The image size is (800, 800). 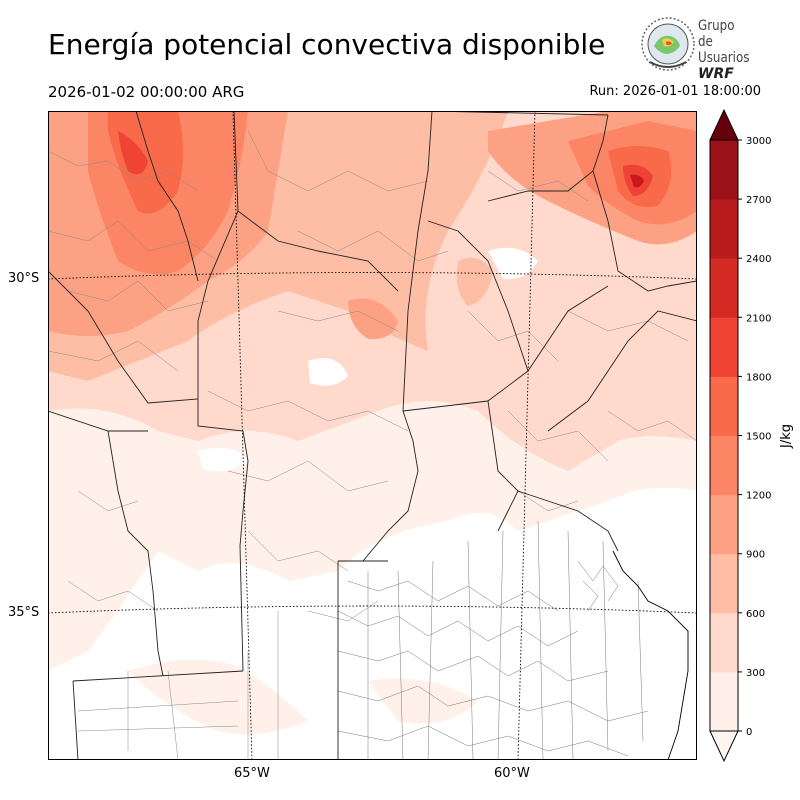 What do you see at coordinates (755, 555) in the screenshot?
I see `colorbar-tick-label: 900` at bounding box center [755, 555].